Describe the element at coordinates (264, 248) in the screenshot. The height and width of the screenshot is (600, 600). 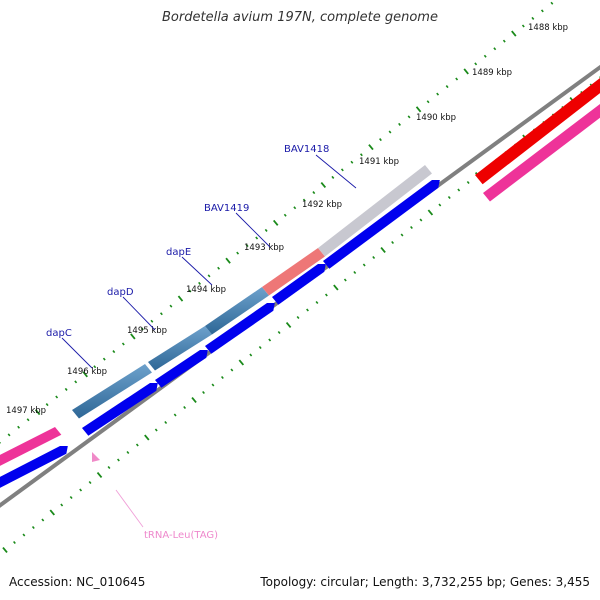
I see `tick-label: 1493 kbp` at that location.